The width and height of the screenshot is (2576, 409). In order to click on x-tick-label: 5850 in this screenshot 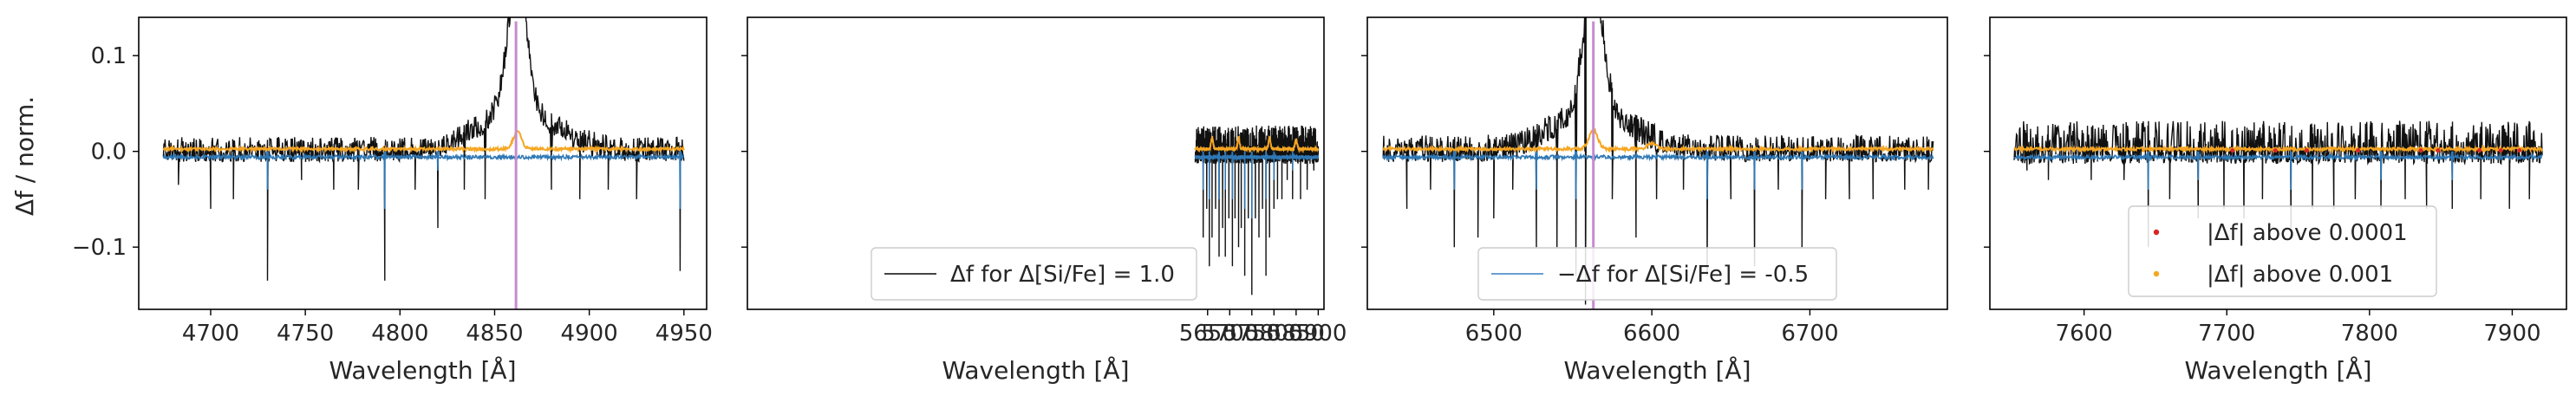, I will do `click(1297, 334)`.